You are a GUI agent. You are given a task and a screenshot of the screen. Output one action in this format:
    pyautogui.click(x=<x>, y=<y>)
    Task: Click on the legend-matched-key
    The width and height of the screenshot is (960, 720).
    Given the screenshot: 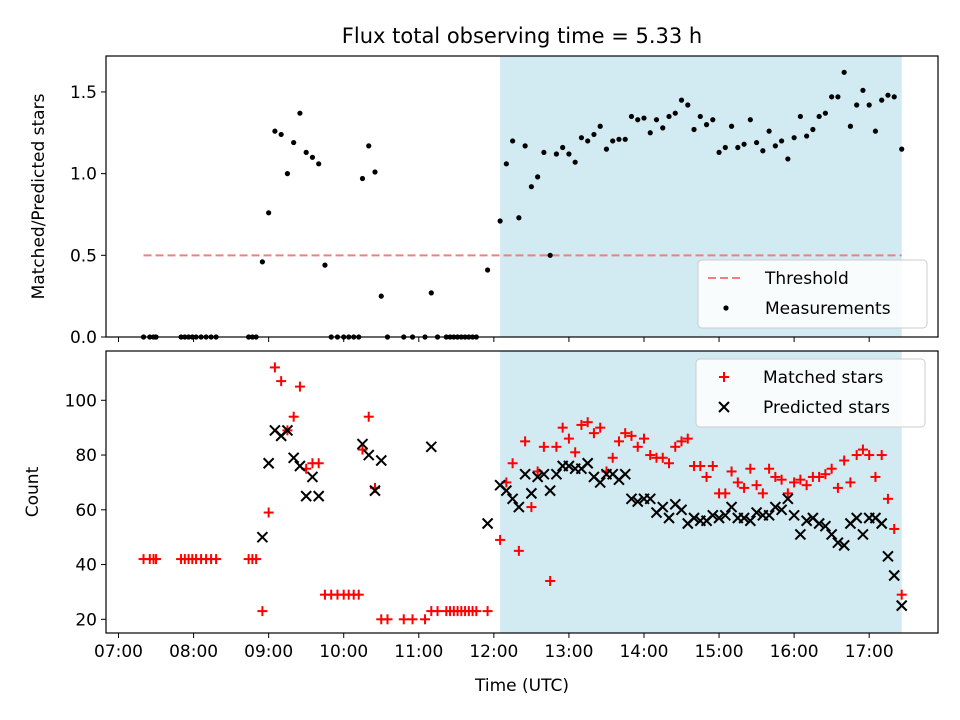 What is the action you would take?
    pyautogui.click(x=724, y=377)
    